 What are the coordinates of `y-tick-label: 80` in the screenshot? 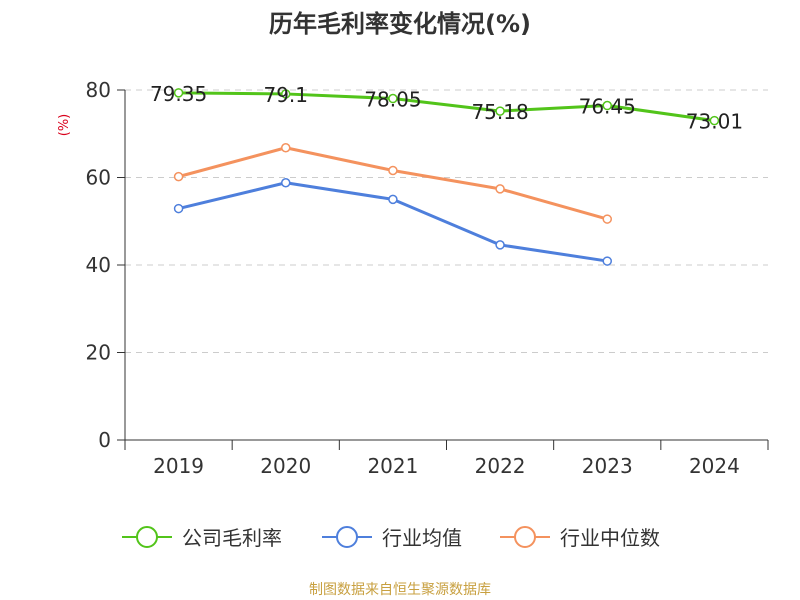 It's located at (98, 90).